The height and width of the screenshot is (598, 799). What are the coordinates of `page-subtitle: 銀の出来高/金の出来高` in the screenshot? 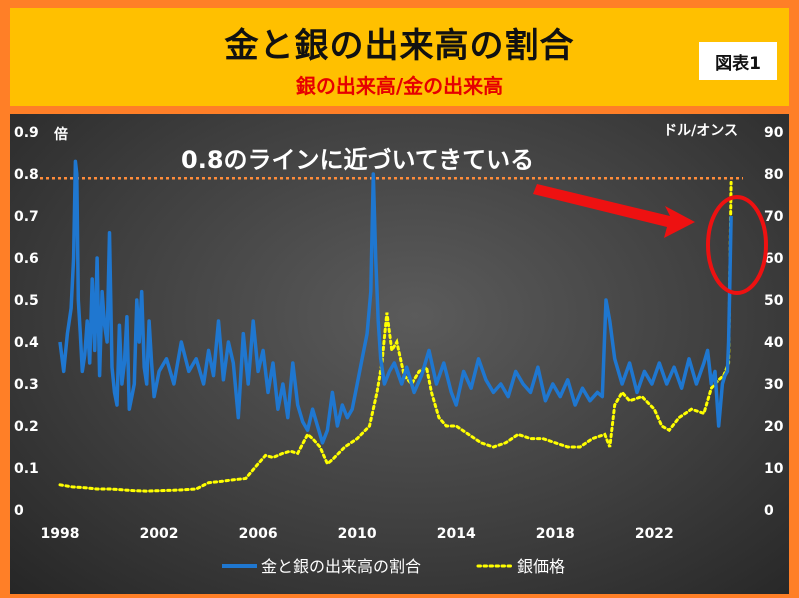 It's located at (399, 86).